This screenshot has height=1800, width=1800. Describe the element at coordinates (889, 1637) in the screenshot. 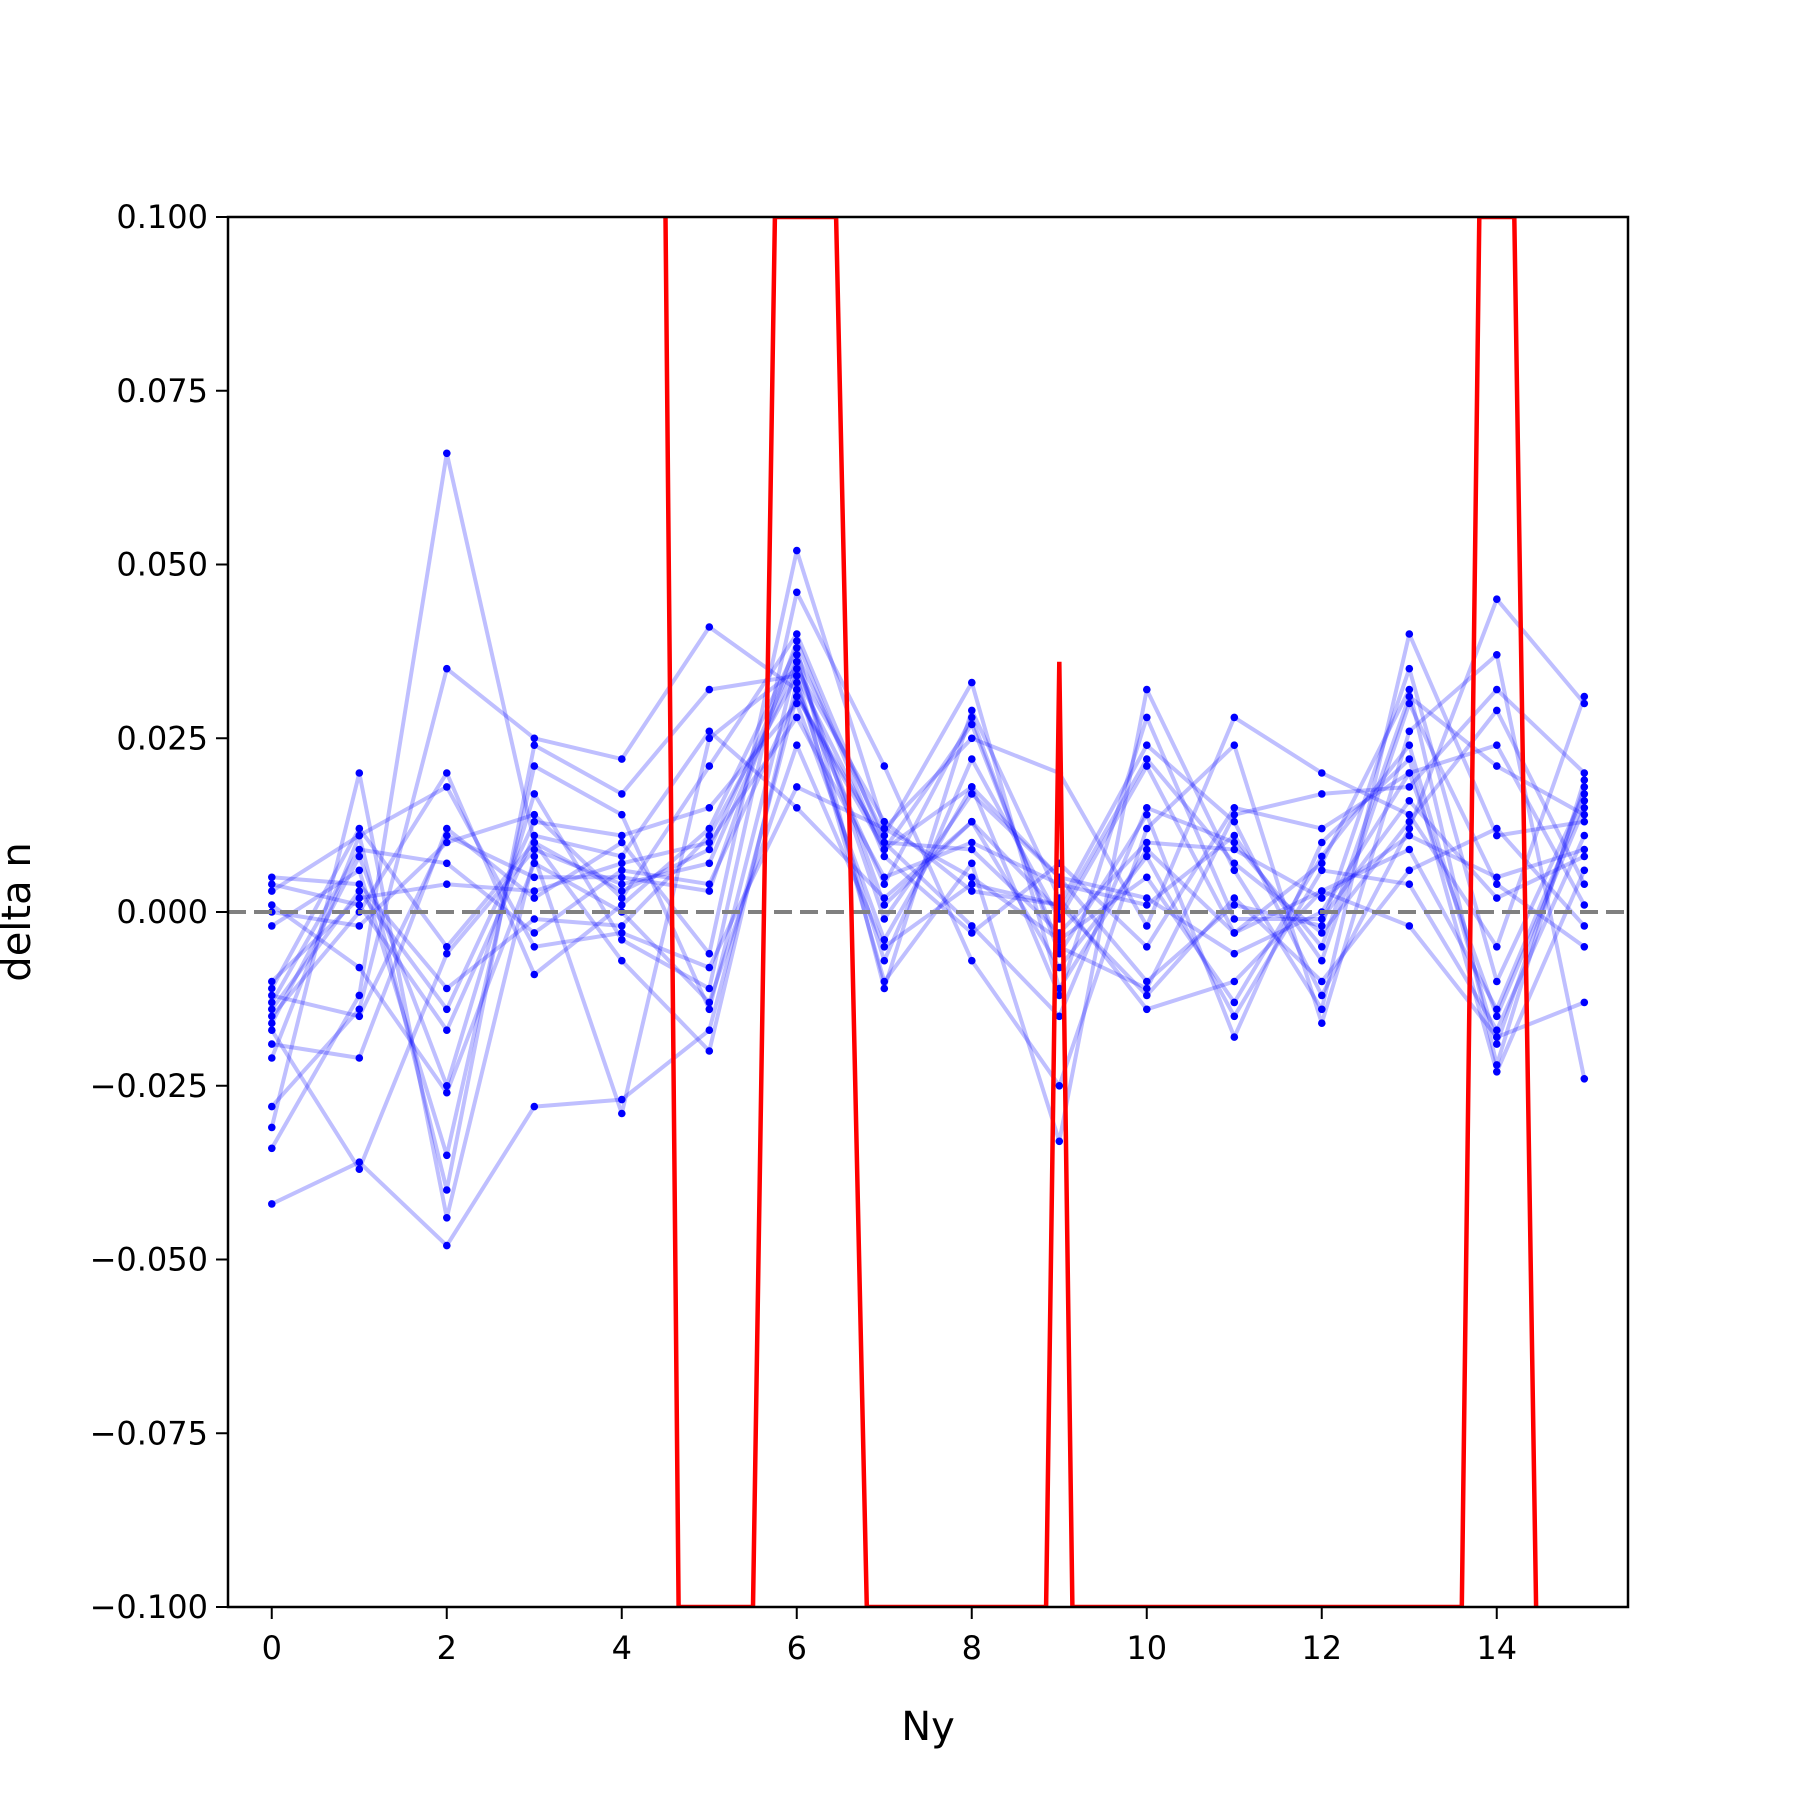

I see `x-axis: 0 2 4 6 8 10 12 14` at that location.